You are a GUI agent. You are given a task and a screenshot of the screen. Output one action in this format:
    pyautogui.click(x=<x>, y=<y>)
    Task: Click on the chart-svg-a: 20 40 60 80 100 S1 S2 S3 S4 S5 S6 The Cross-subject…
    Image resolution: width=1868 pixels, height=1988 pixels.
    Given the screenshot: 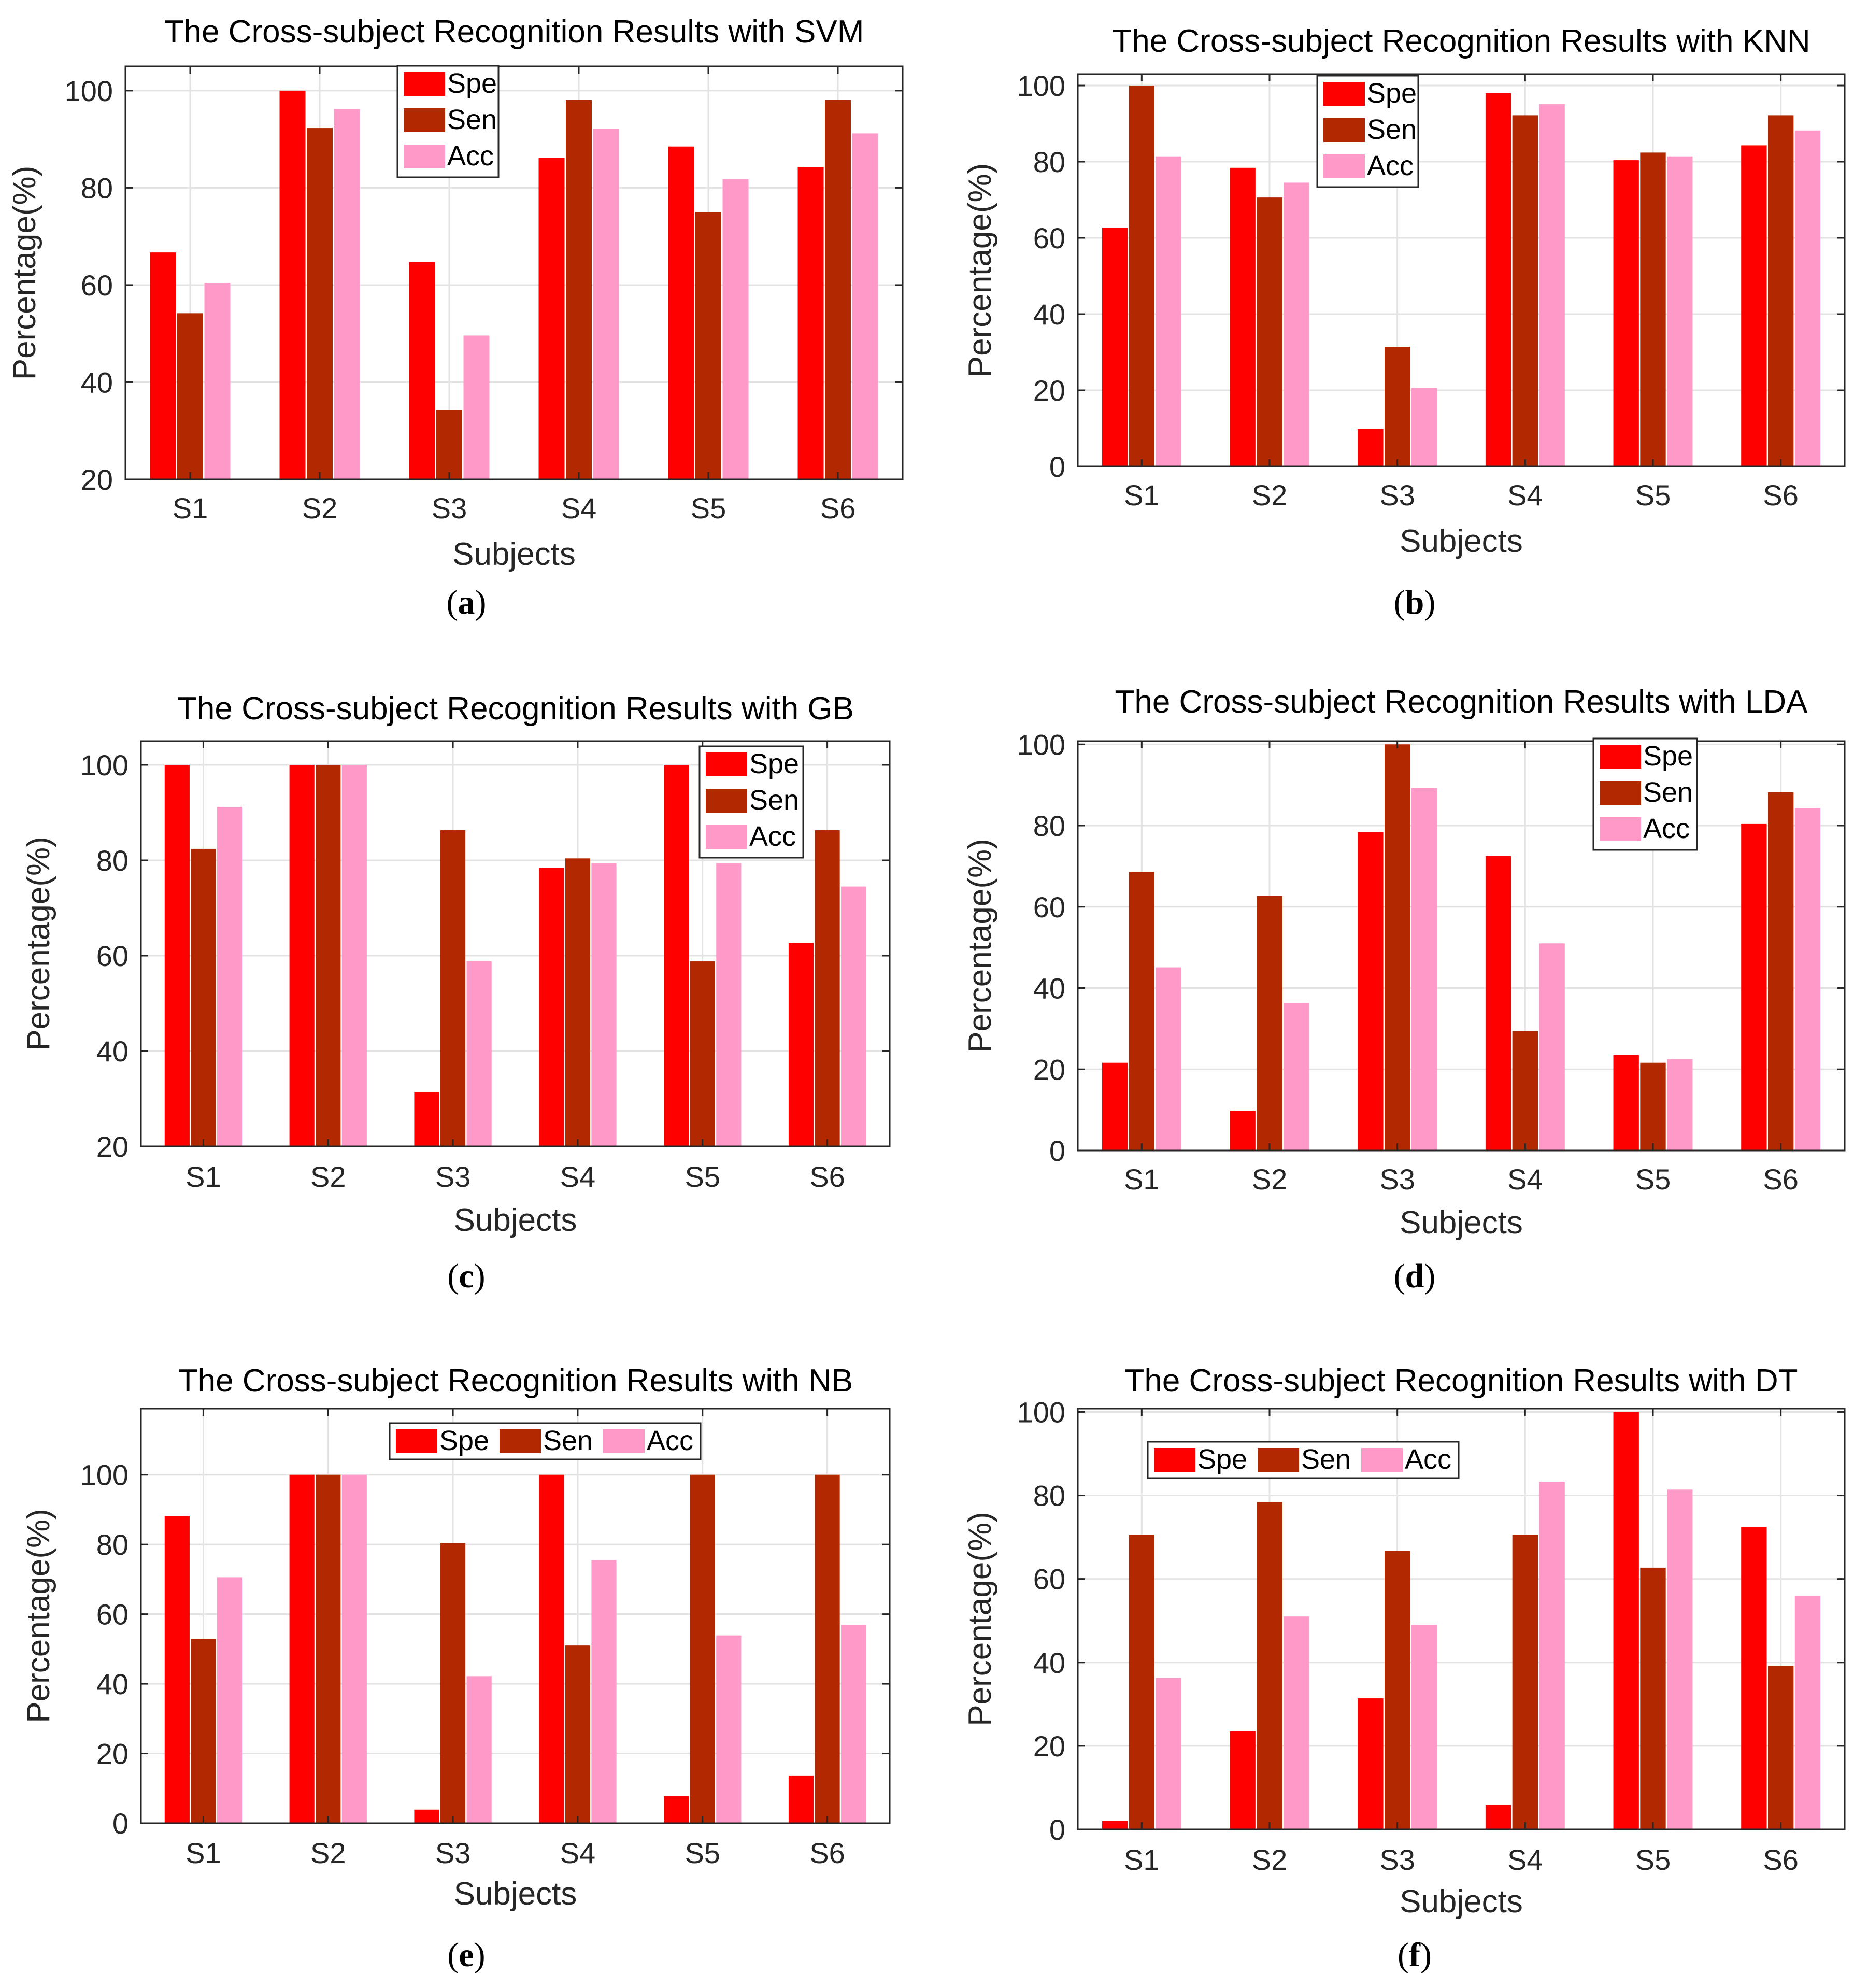 What is the action you would take?
    pyautogui.click(x=456, y=293)
    